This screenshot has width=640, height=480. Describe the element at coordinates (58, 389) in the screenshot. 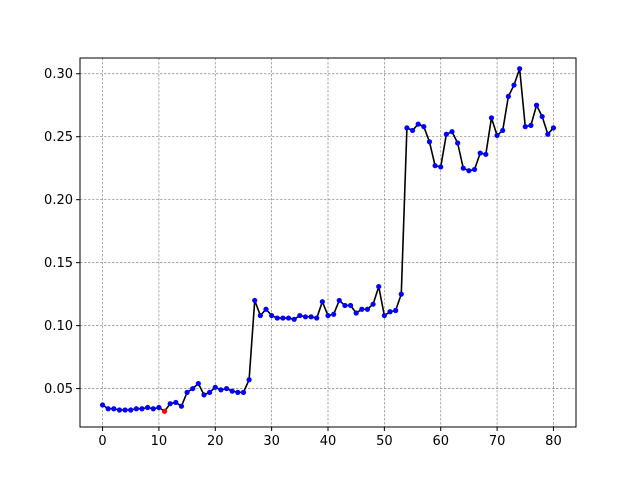

I see `y-tick-label-0: 0.05` at that location.